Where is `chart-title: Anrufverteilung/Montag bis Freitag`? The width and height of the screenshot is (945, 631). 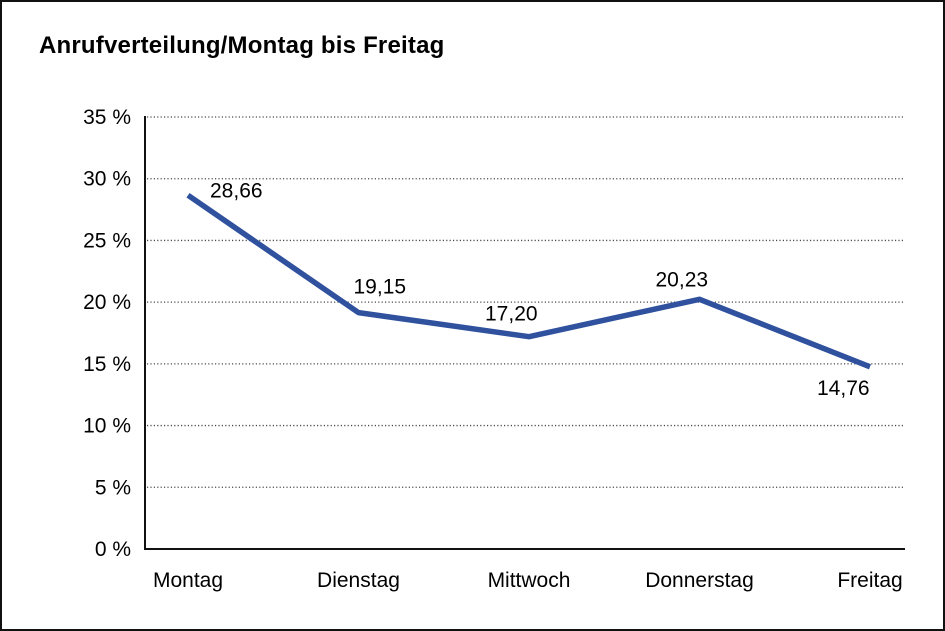 chart-title: Anrufverteilung/Montag bis Freitag is located at coordinates (242, 45).